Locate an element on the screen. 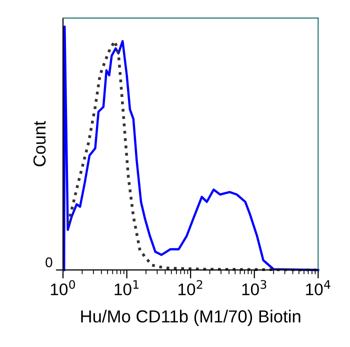 The width and height of the screenshot is (350, 347). text: 0 is located at coordinates (49, 262).